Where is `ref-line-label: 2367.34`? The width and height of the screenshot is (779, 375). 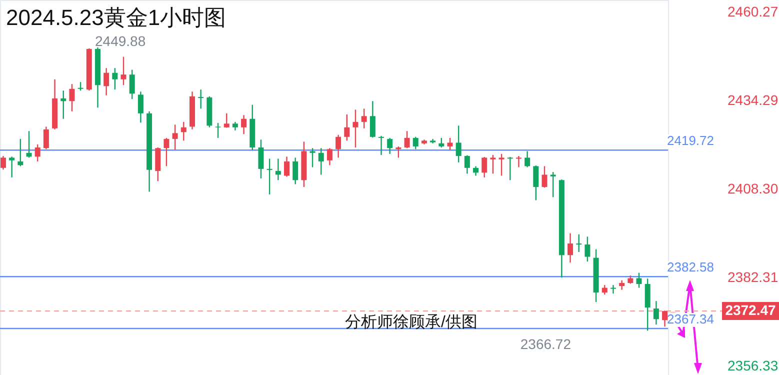 ref-line-label: 2367.34 is located at coordinates (690, 319).